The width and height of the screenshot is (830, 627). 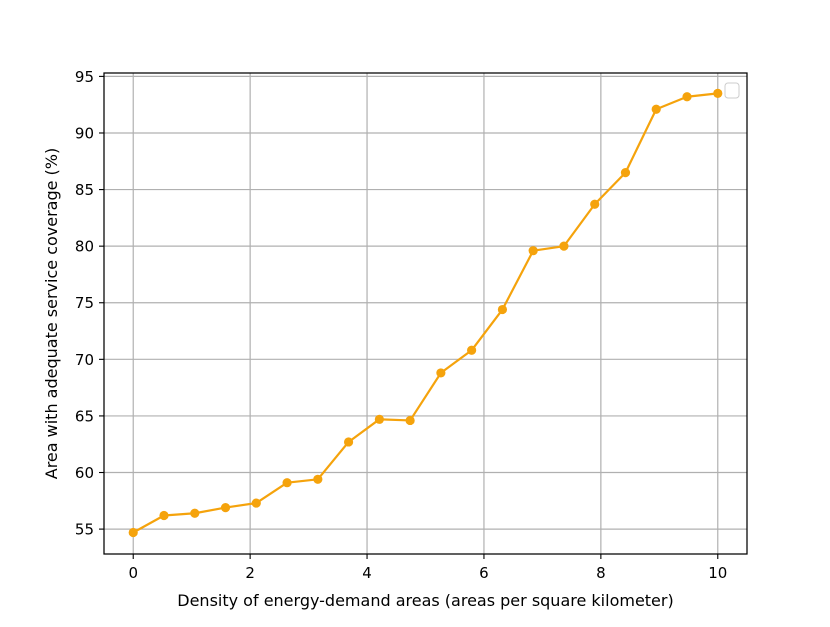 I want to click on y-tick-label: 60, so click(x=84, y=473).